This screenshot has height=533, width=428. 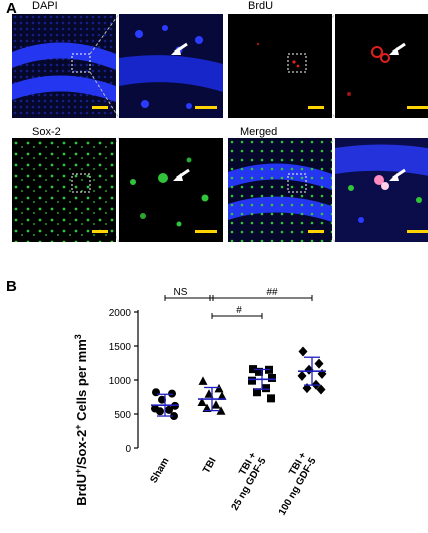 I want to click on axes: 0 500 1000 1500 2000, so click(x=211, y=375).